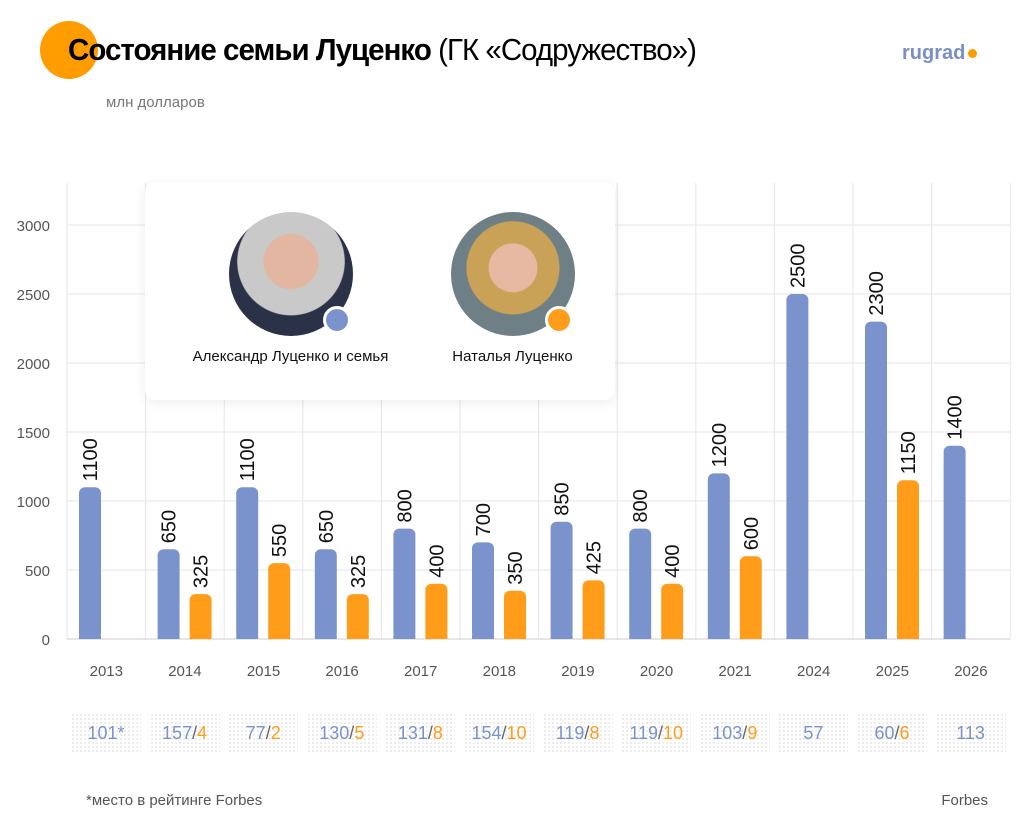  I want to click on rank-alexander: 154, so click(486, 733).